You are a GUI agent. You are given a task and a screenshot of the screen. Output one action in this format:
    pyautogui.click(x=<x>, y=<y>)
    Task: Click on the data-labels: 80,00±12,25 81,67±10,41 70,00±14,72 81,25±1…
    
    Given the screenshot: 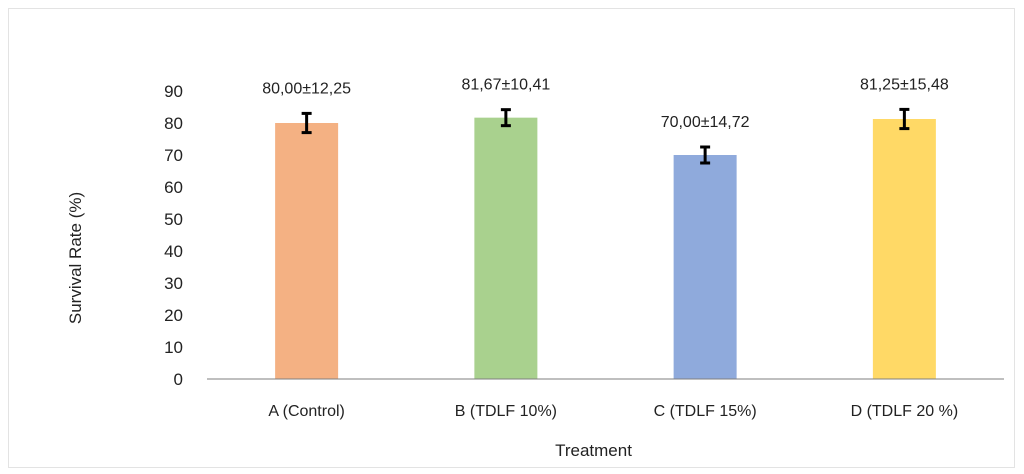 What is the action you would take?
    pyautogui.click(x=605, y=103)
    